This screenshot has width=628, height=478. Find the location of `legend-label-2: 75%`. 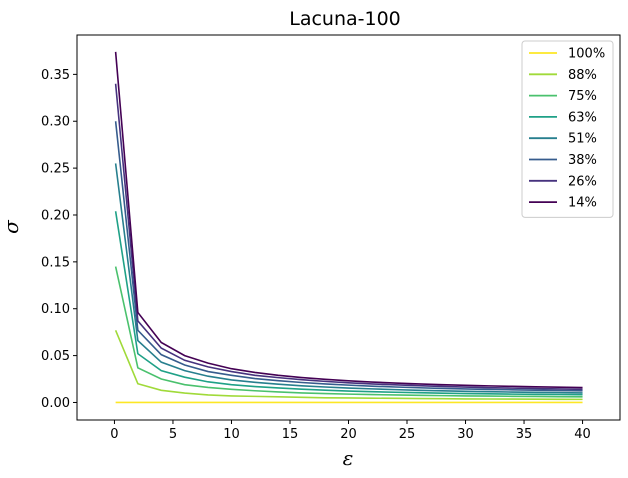

legend-label-2: 75% is located at coordinates (582, 96).